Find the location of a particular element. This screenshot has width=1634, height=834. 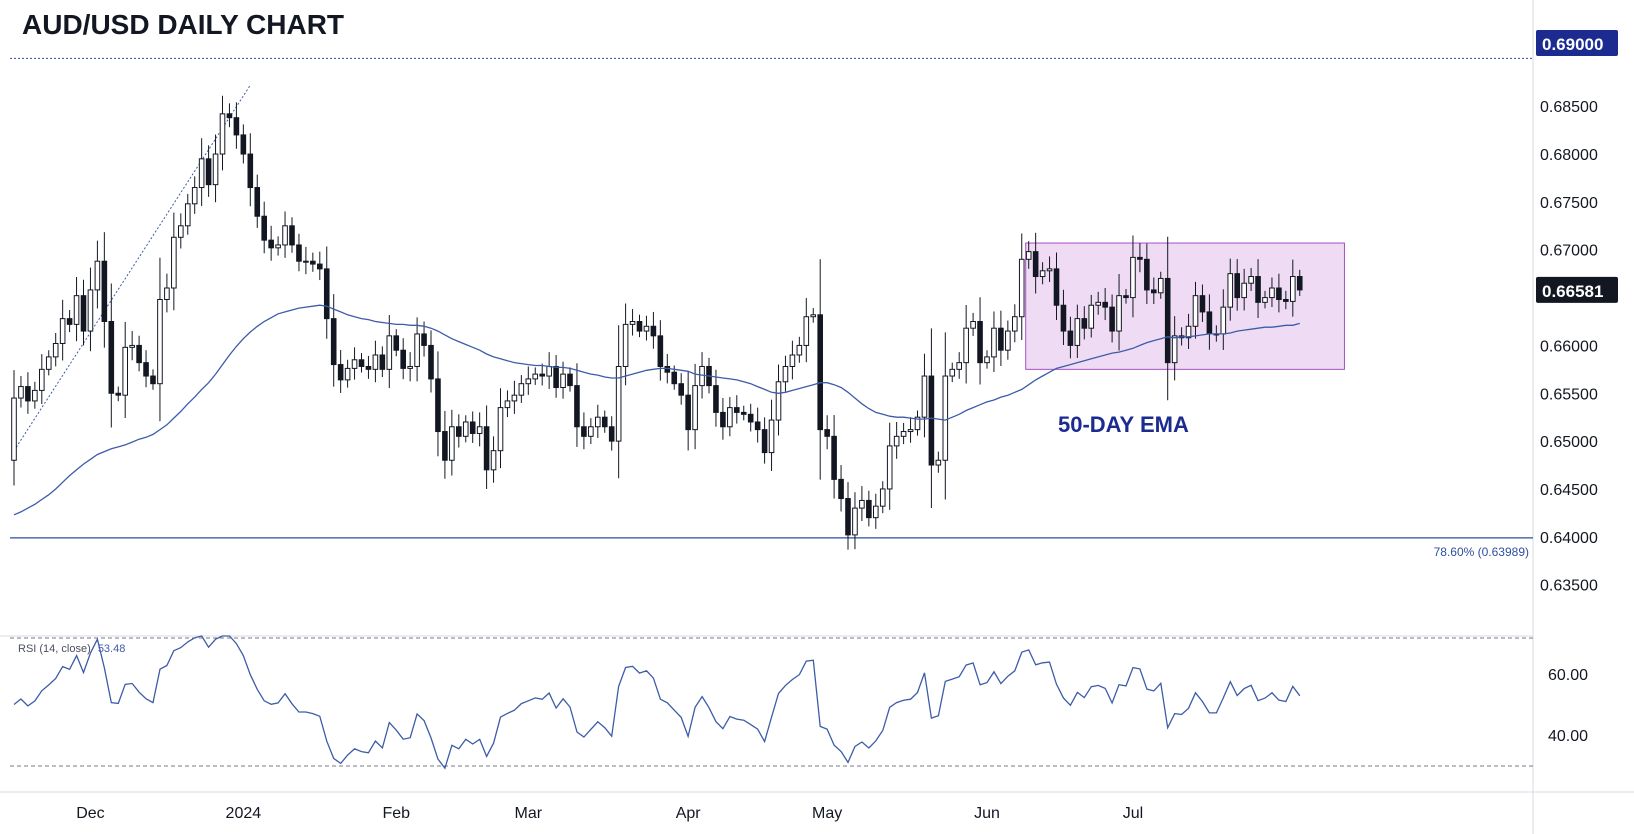

price-tick-label: 0.67000 is located at coordinates (1569, 251).